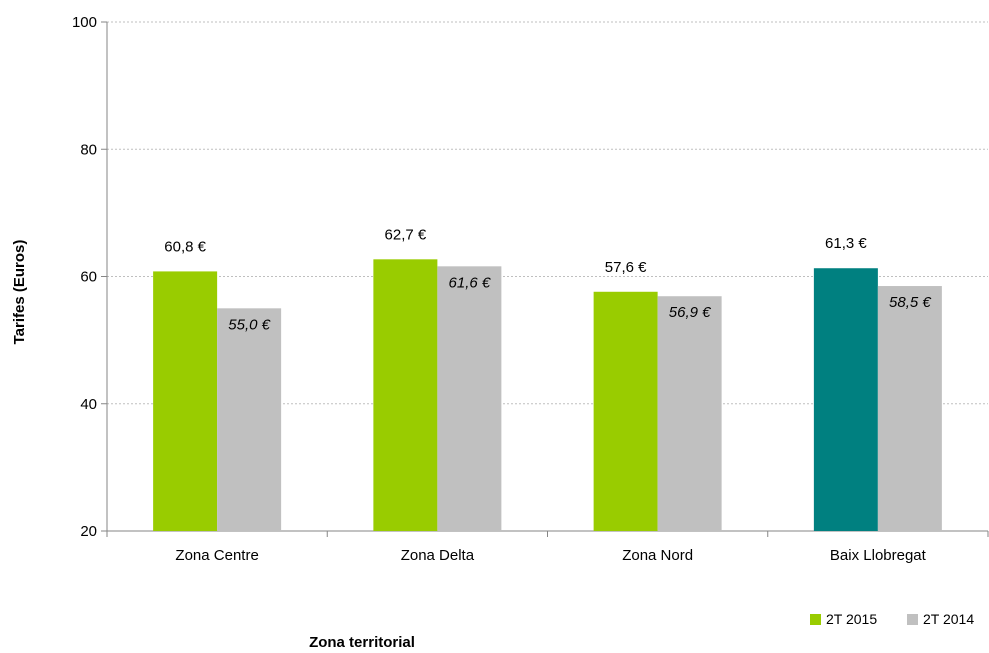 Image resolution: width=989 pixels, height=653 pixels. What do you see at coordinates (88, 404) in the screenshot?
I see `y-tick-label: 40` at bounding box center [88, 404].